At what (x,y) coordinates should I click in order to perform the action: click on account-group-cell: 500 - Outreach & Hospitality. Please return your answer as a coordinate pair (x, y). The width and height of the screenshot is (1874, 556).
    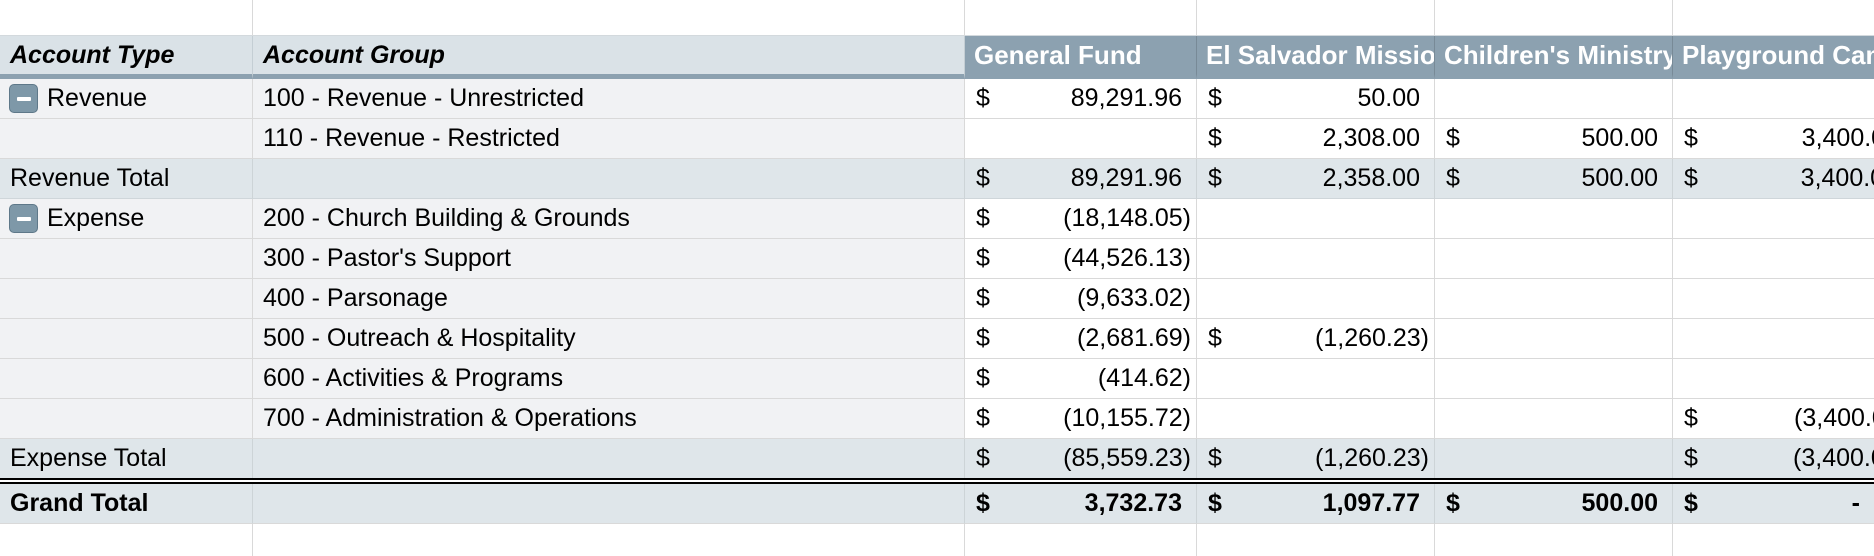
    Looking at the image, I should click on (609, 339).